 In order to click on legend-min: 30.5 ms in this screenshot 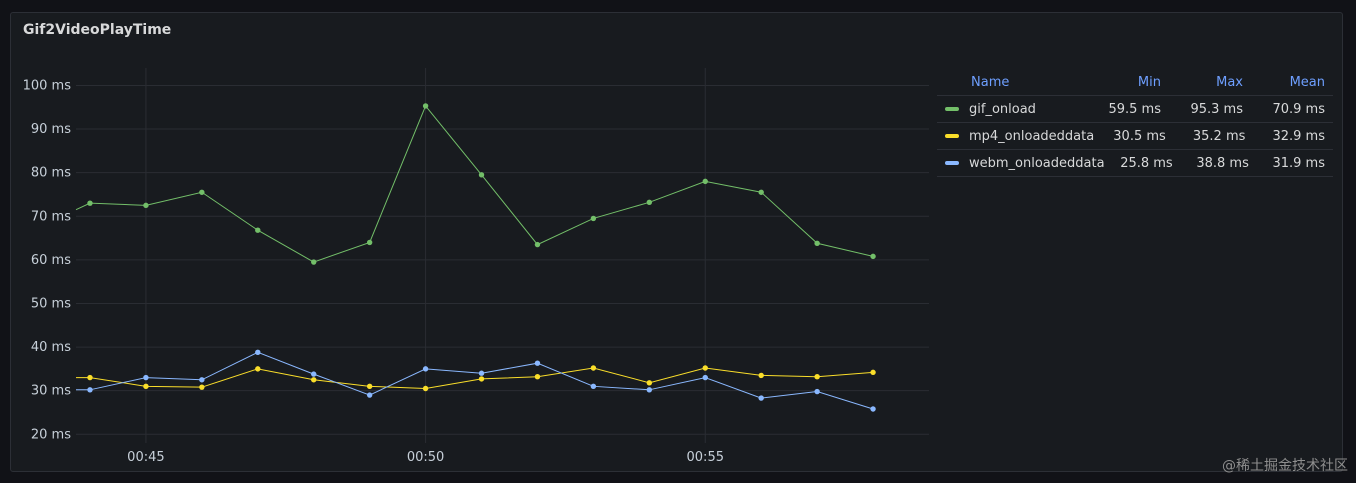, I will do `click(1139, 136)`.